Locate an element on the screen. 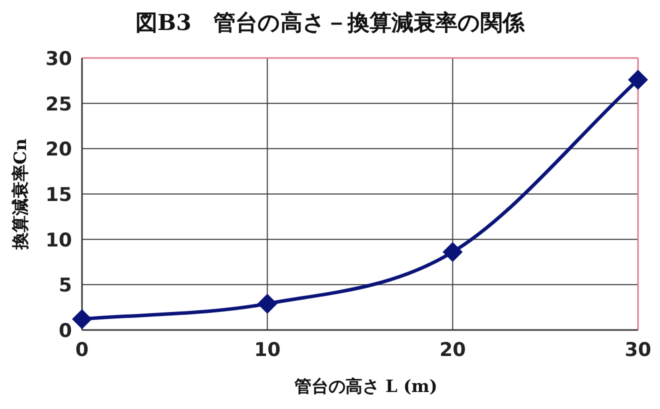 The height and width of the screenshot is (409, 660). y-tick-label: 5 is located at coordinates (65, 285).